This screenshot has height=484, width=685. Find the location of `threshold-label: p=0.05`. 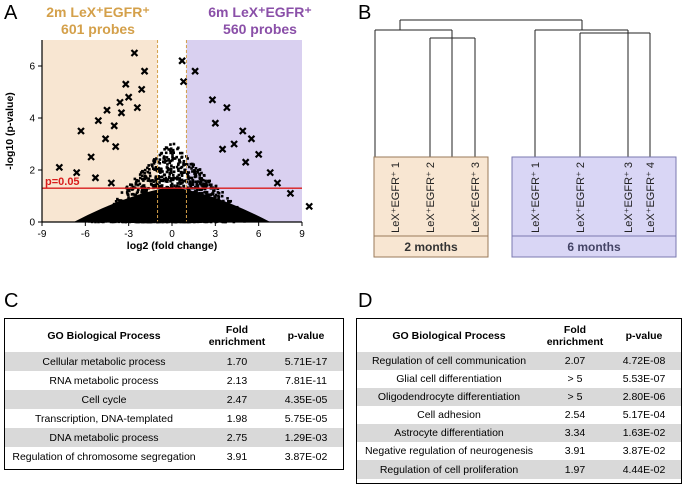

threshold-label: p=0.05 is located at coordinates (62, 182).